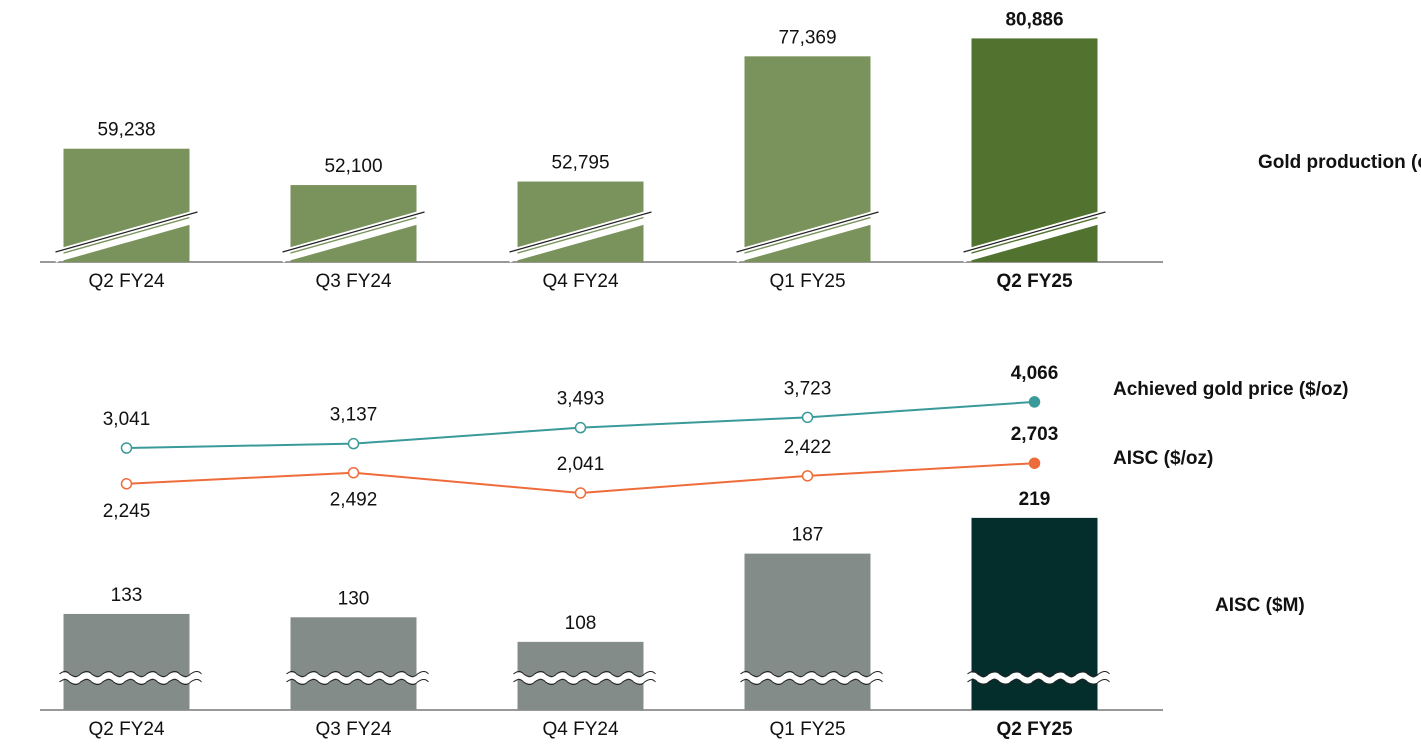 The height and width of the screenshot is (746, 1421). What do you see at coordinates (1035, 499) in the screenshot?
I see `value-label: 219` at bounding box center [1035, 499].